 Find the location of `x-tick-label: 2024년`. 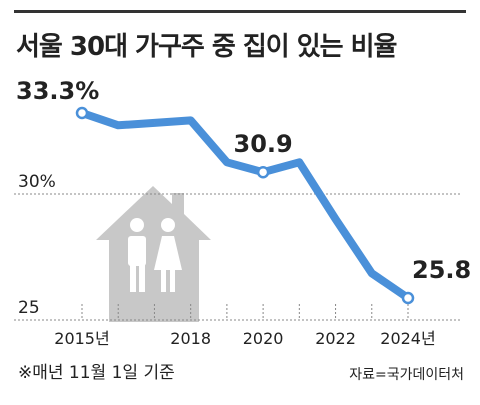

x-tick-label: 2024년 is located at coordinates (407, 338).